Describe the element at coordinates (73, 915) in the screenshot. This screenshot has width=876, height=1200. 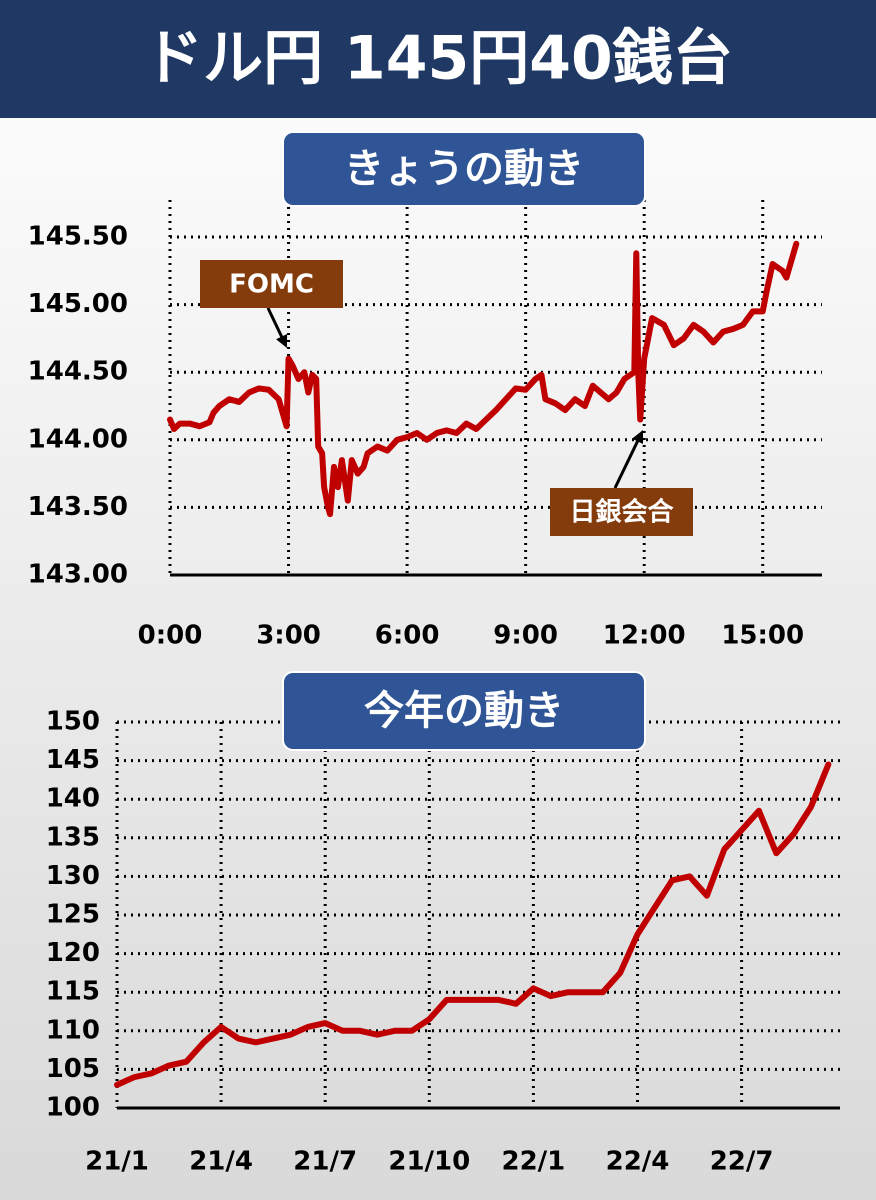
I see `y-tick-label: 125` at that location.